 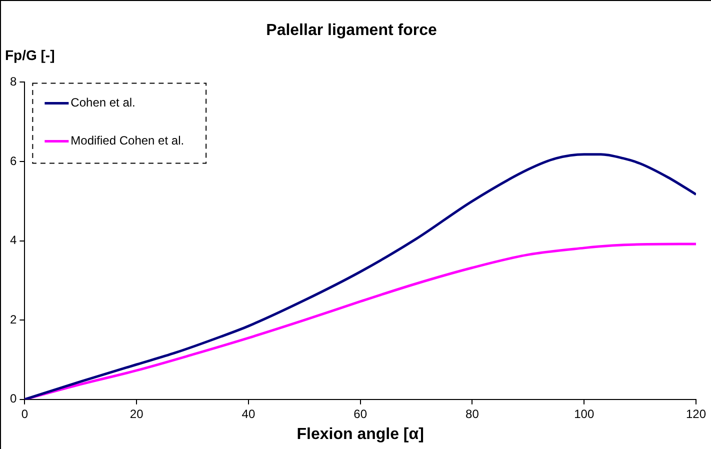 What do you see at coordinates (696, 413) in the screenshot?
I see `x-tick-label: 120` at bounding box center [696, 413].